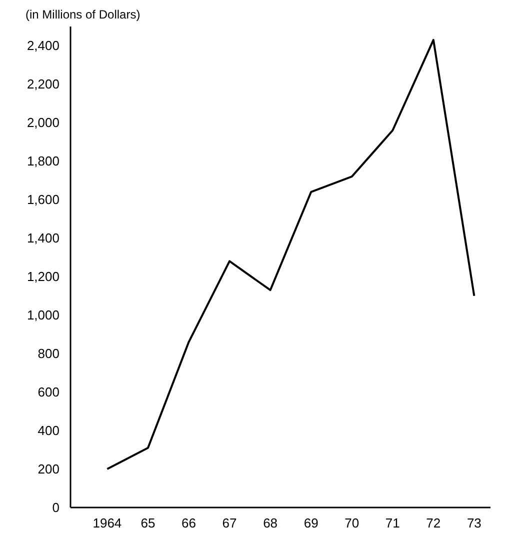  I want to click on y-tick-label: 0, so click(56, 507).